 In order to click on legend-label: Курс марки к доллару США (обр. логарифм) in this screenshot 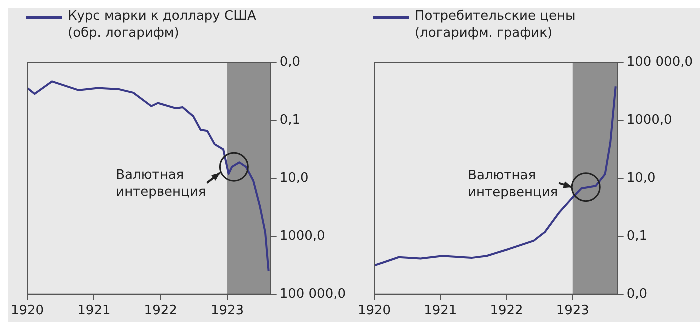, I will do `click(163, 25)`.